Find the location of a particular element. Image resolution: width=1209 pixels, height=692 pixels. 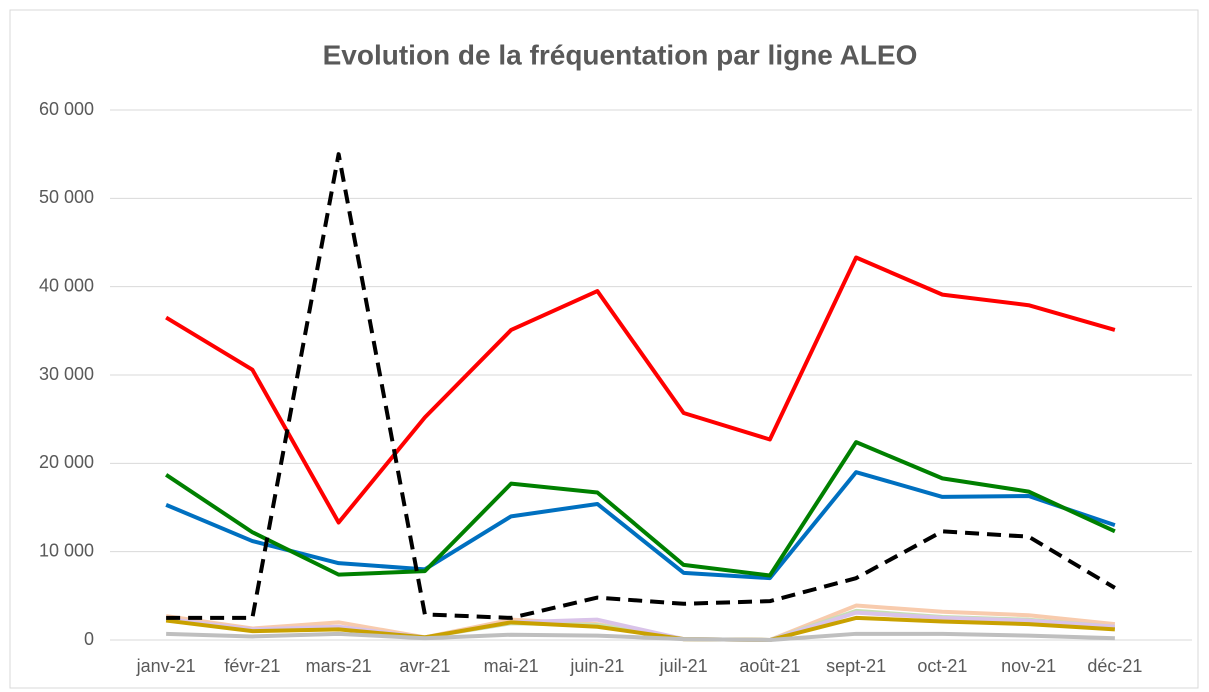

x-tick-label: mai-21 is located at coordinates (511, 666).